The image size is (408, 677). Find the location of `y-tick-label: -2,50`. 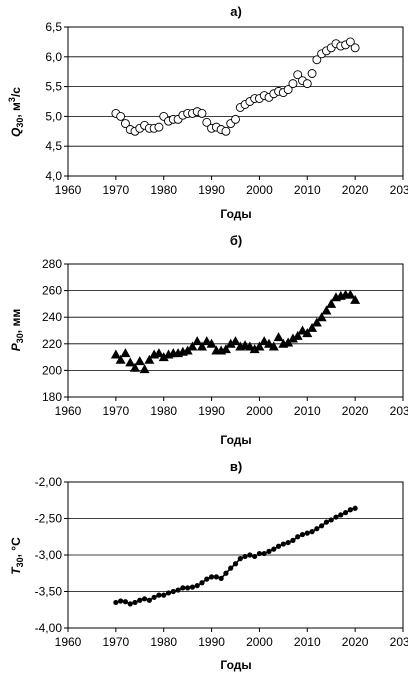

y-tick-label: -2,50 is located at coordinates (49, 519).